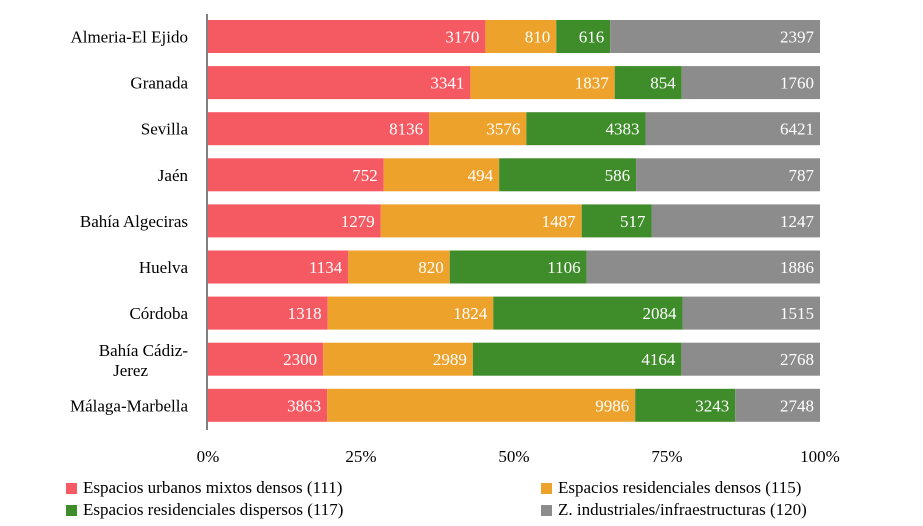 This screenshot has height=526, width=923. Describe the element at coordinates (319, 129) in the screenshot. I see `bar-segment-sevilla-s1` at that location.